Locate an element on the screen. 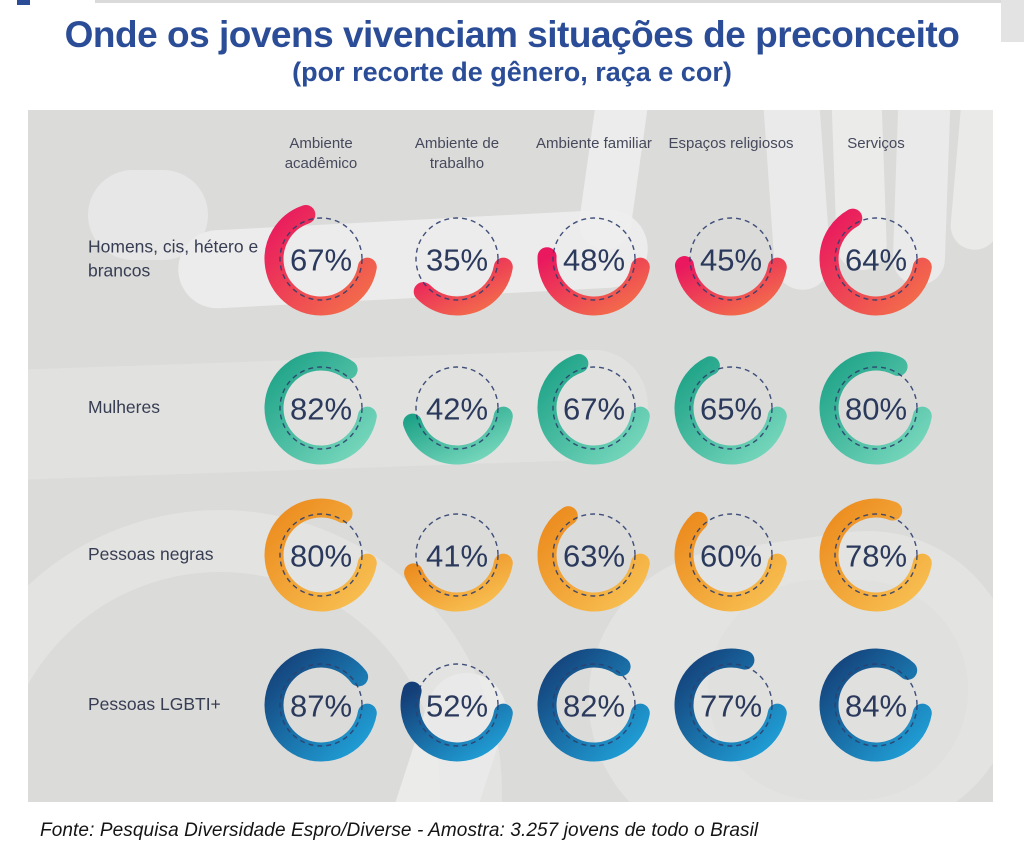 The width and height of the screenshot is (1024, 863). donut-r4-c2: 52% is located at coordinates (457, 705).